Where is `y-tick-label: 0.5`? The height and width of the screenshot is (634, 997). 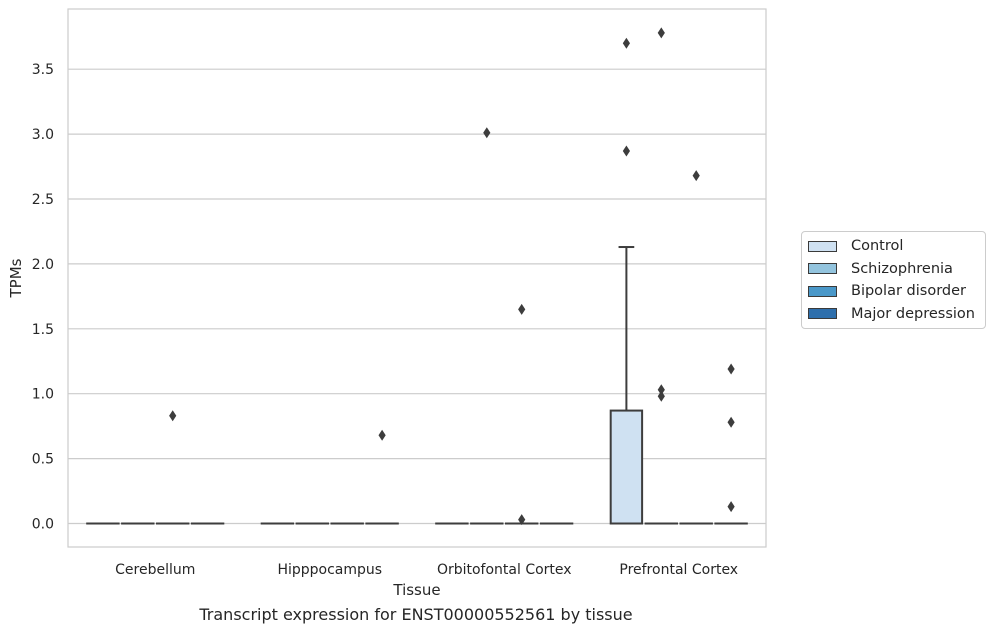
y-tick-label: 0.5 is located at coordinates (43, 460).